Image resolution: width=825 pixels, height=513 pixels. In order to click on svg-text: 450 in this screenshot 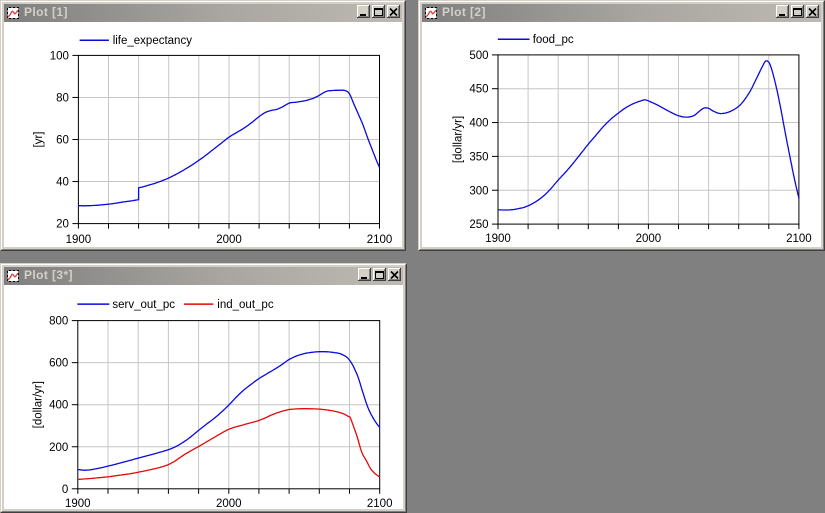, I will do `click(478, 90)`.